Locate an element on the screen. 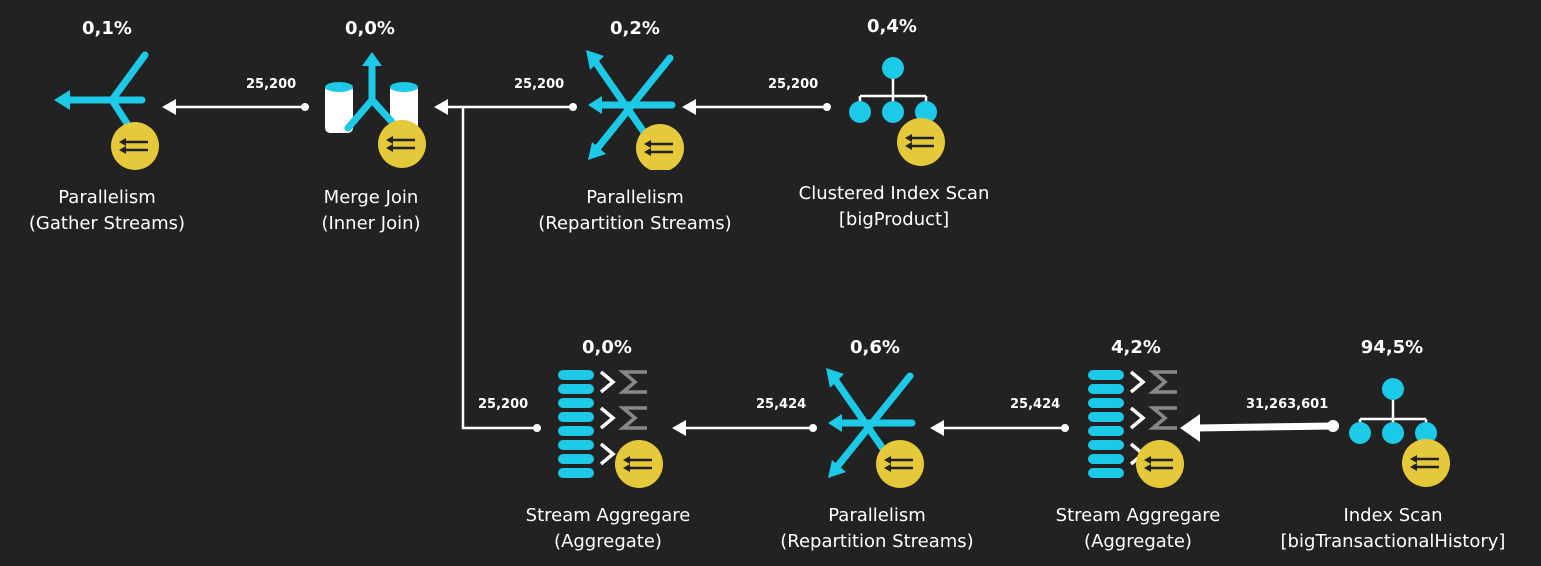  operator-cost: 0,2% is located at coordinates (635, 28).